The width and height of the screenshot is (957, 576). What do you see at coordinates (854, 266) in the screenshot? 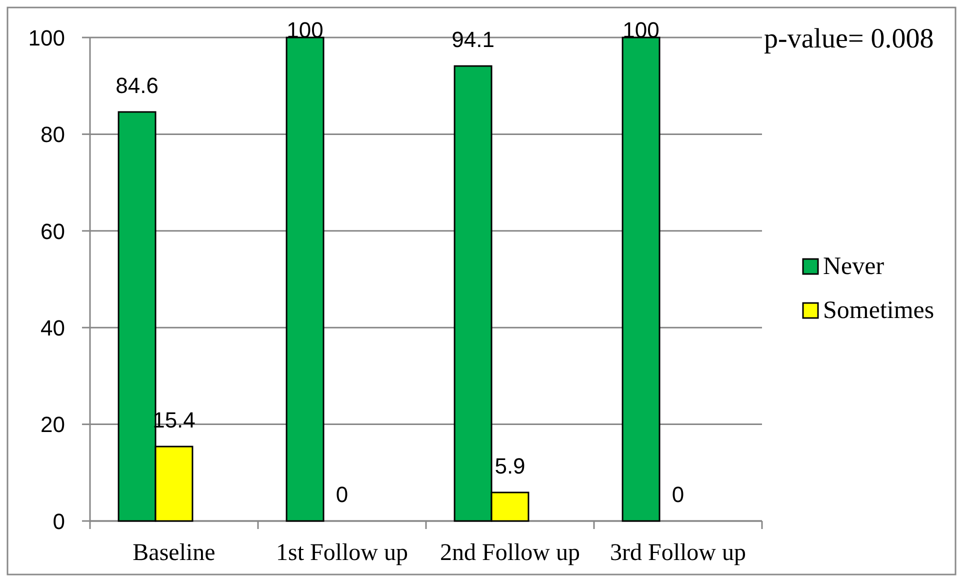
I see `legend-label: Never` at bounding box center [854, 266].